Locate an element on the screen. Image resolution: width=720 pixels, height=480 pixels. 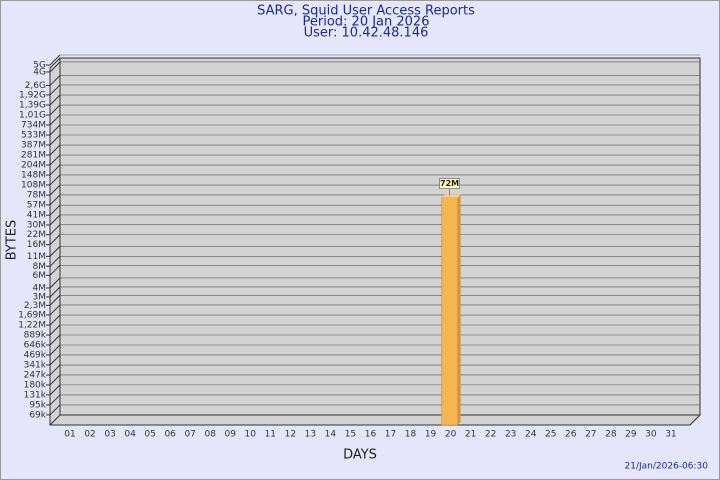
y-tick-label: 108M is located at coordinates (33, 185).